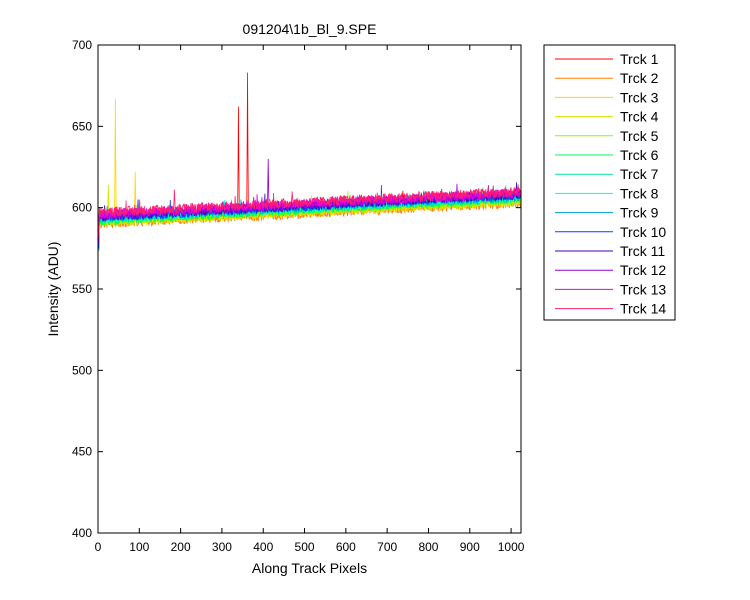 The width and height of the screenshot is (750, 600). What do you see at coordinates (53, 289) in the screenshot?
I see `y-axis-label: Intensity (ADU)` at bounding box center [53, 289].